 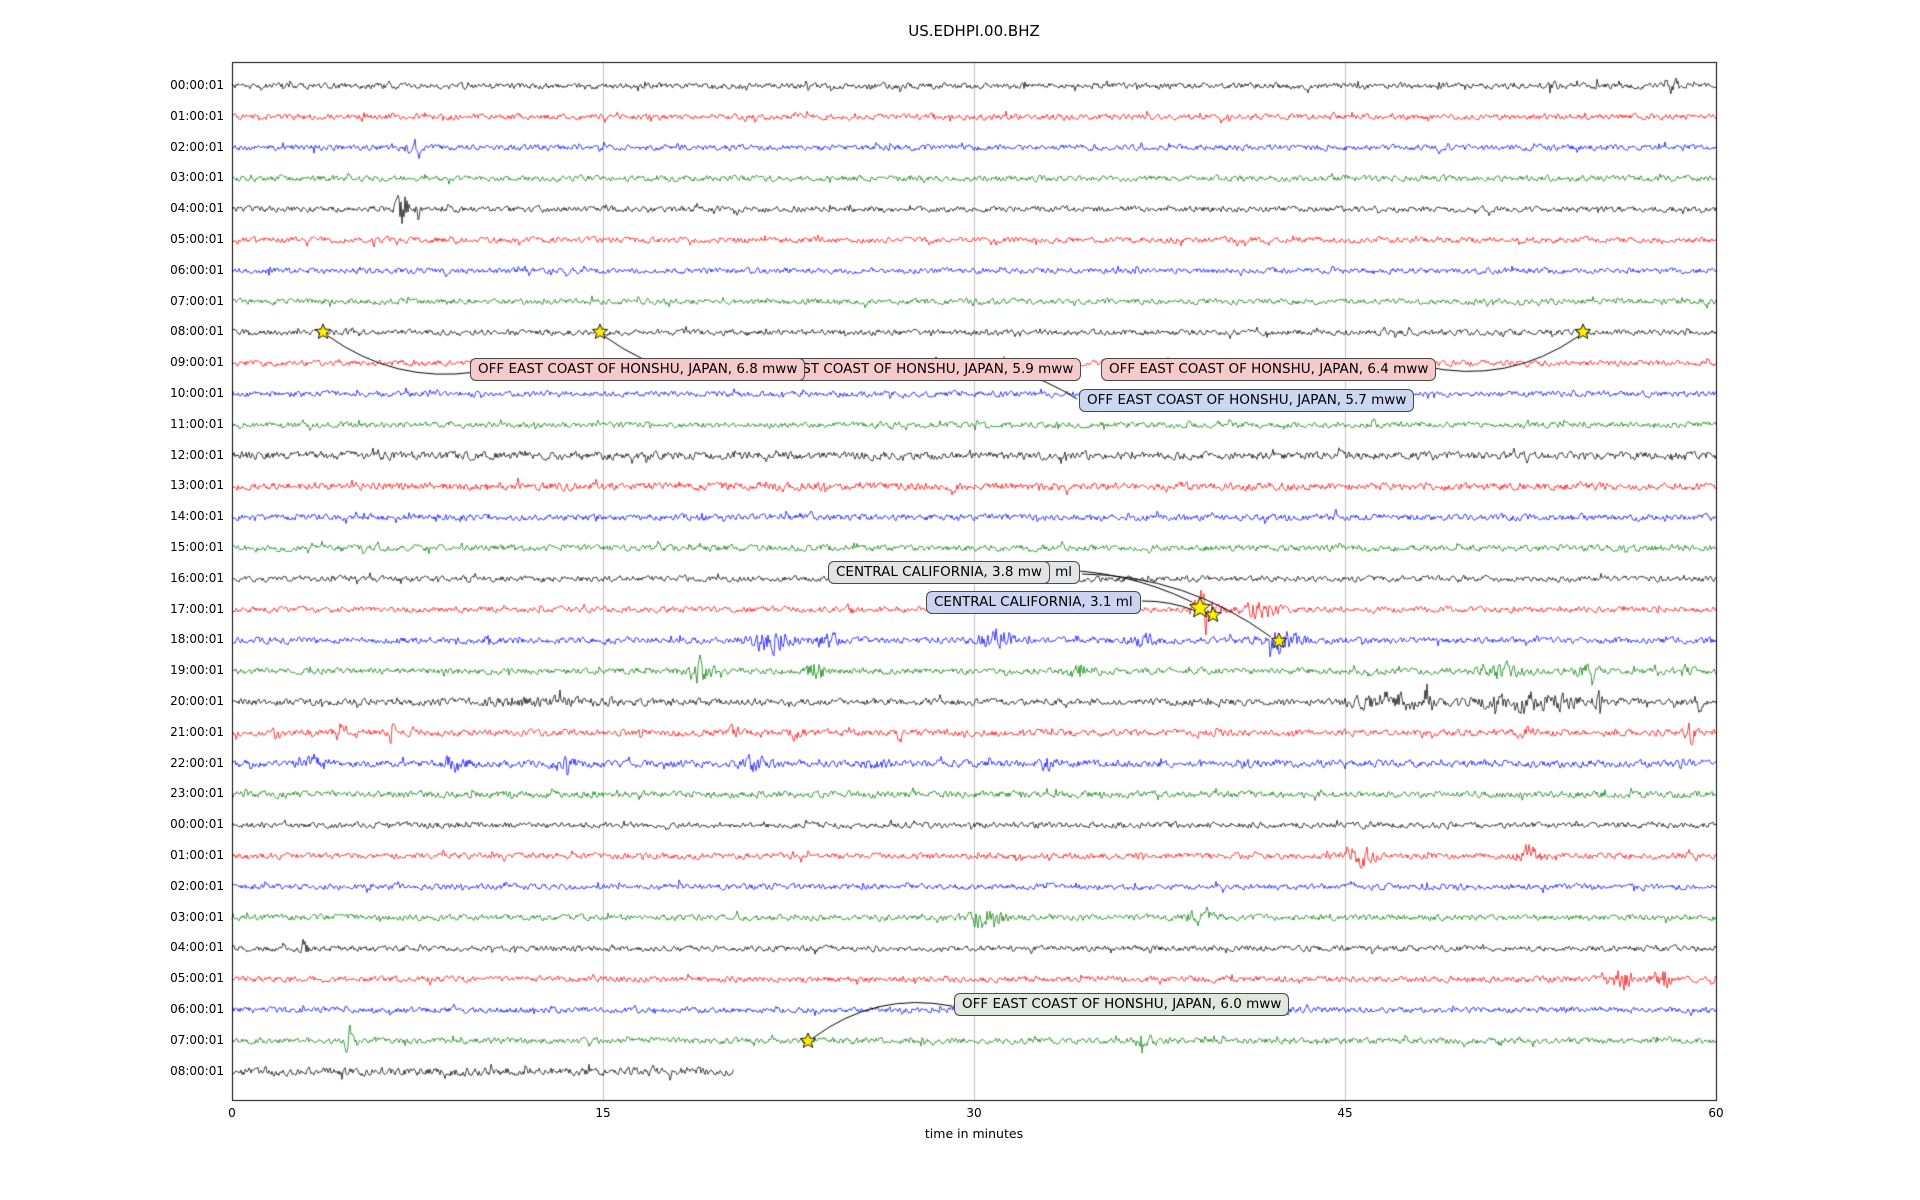 I want to click on y-axis-label: 17:00:01, so click(x=197, y=608).